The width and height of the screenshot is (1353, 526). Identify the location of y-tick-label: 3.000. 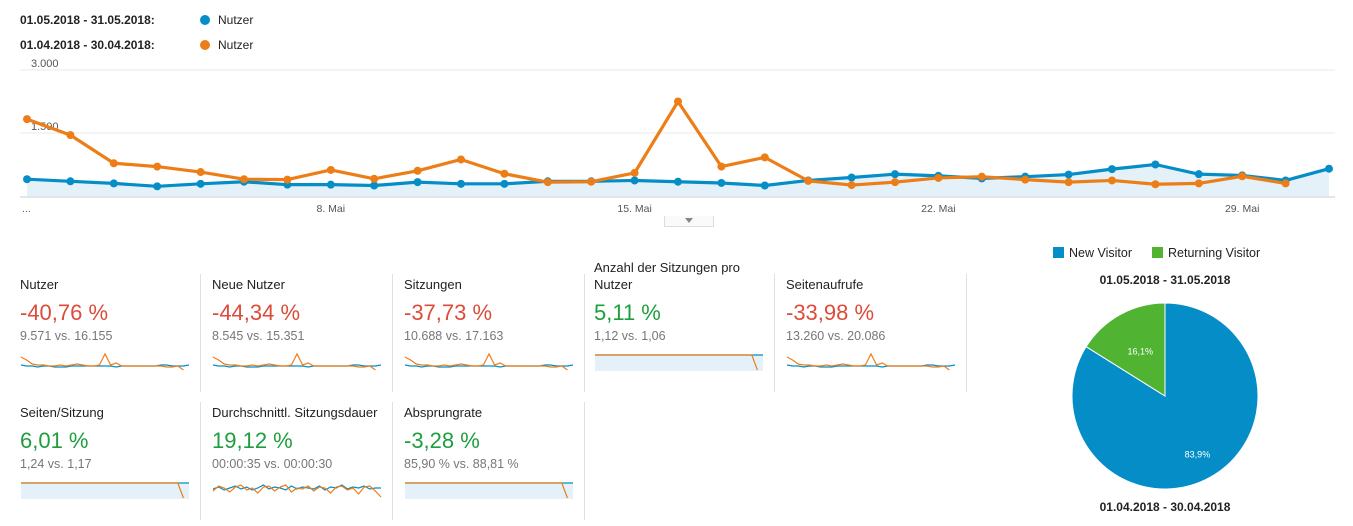
(45, 64).